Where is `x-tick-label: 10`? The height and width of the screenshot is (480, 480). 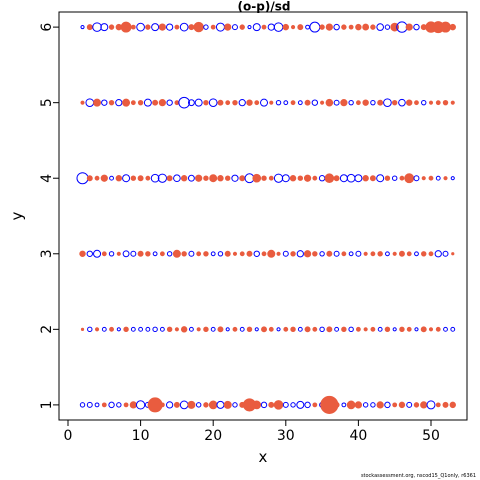 x-tick-label: 10 is located at coordinates (141, 436).